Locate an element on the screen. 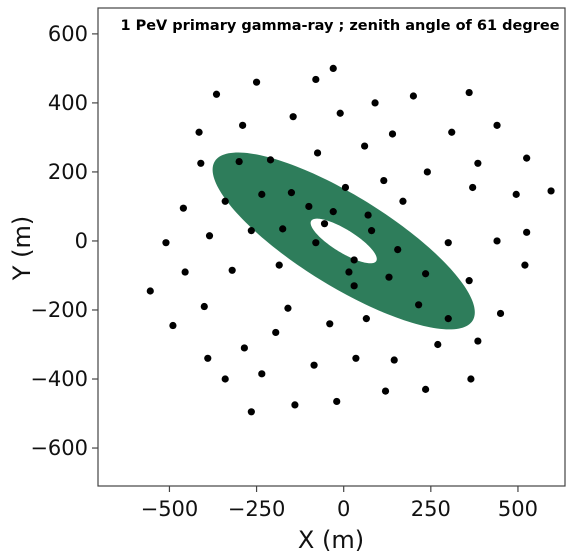 The height and width of the screenshot is (556, 571). y-tick-label: 0 is located at coordinates (81, 241).